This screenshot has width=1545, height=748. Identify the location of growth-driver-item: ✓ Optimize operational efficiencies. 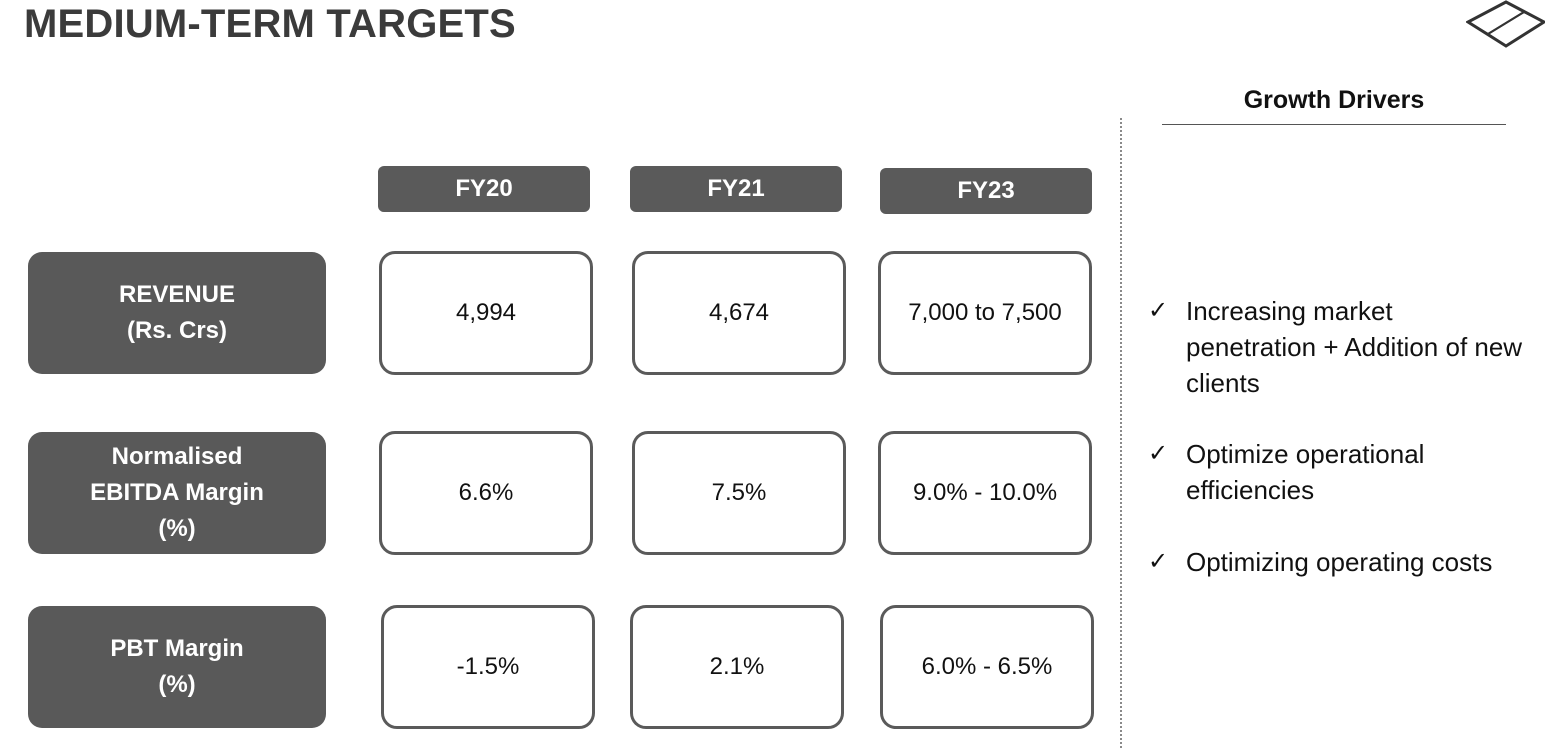
(1338, 472).